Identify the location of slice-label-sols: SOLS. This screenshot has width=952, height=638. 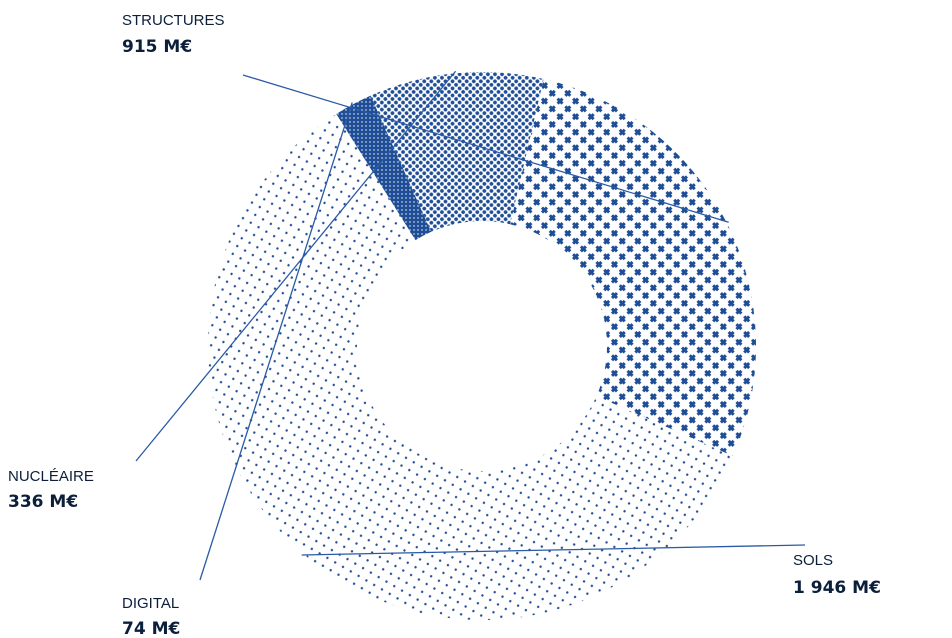
(813, 560).